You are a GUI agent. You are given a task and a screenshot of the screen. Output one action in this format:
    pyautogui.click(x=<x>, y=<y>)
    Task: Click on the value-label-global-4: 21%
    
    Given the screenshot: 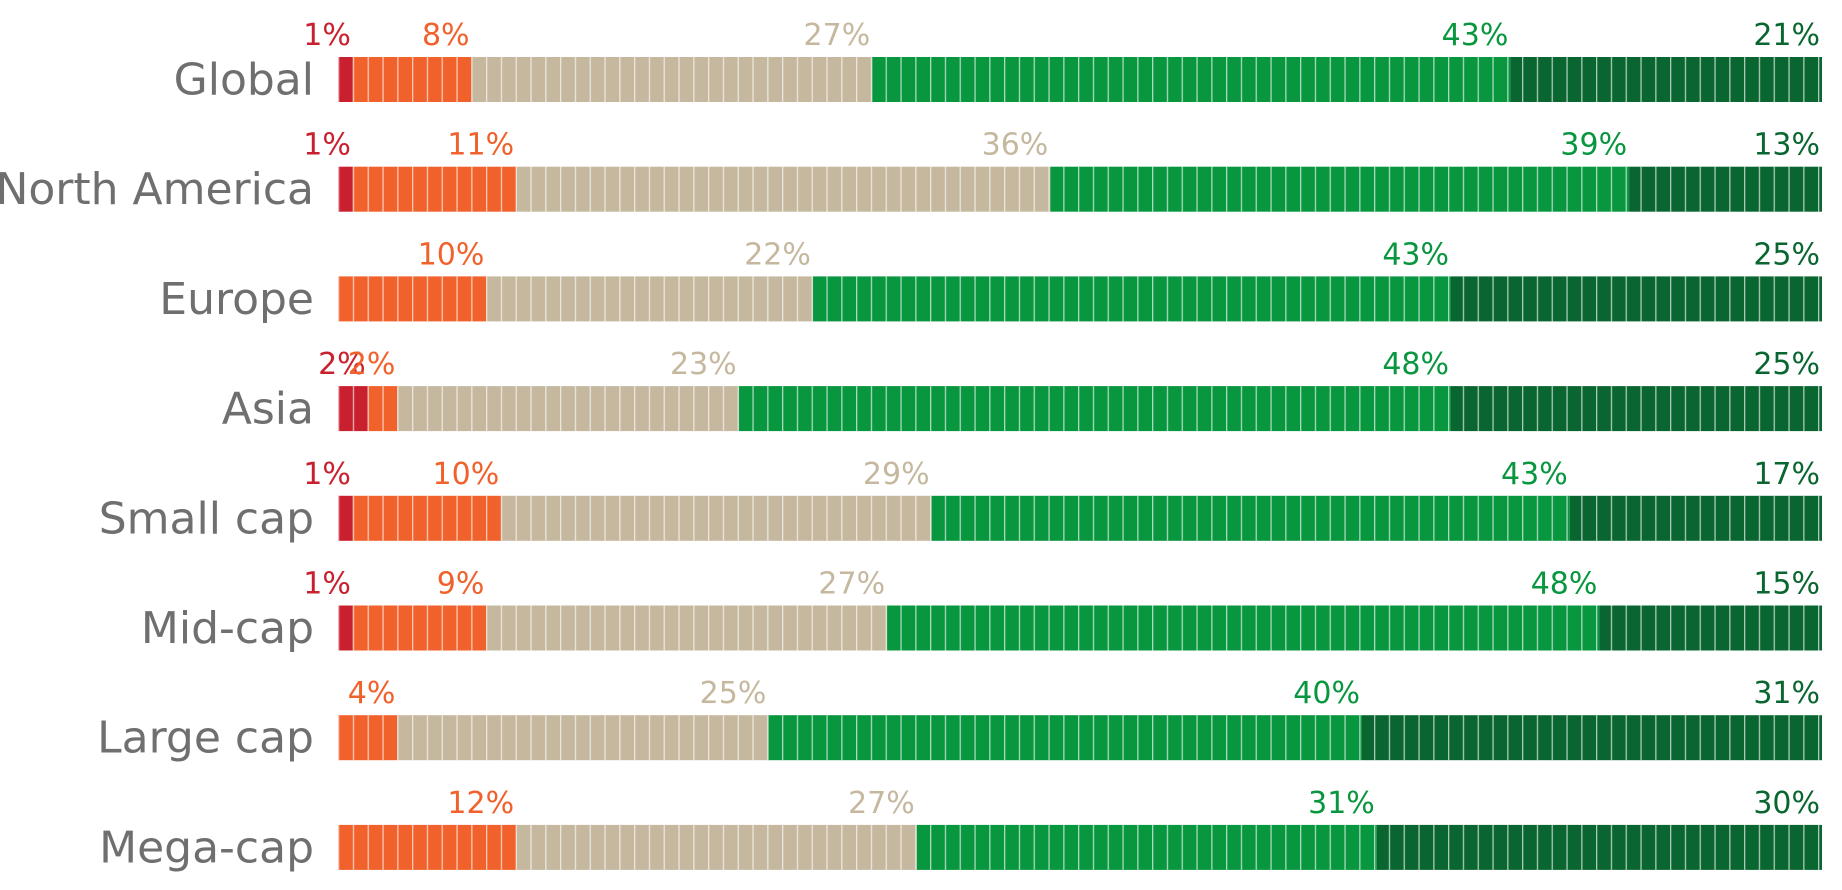 What is the action you would take?
    pyautogui.click(x=1786, y=35)
    